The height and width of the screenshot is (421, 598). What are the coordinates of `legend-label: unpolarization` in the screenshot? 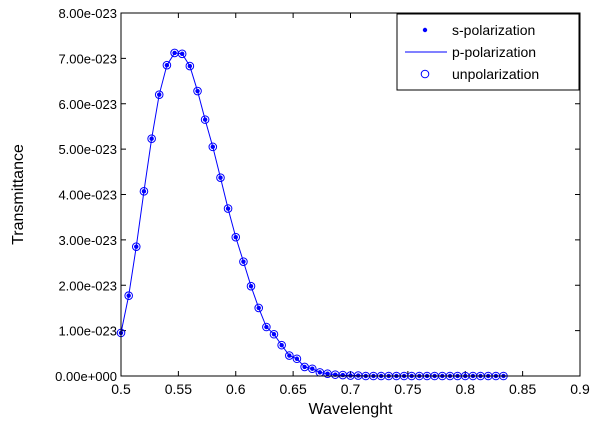 It's located at (495, 74).